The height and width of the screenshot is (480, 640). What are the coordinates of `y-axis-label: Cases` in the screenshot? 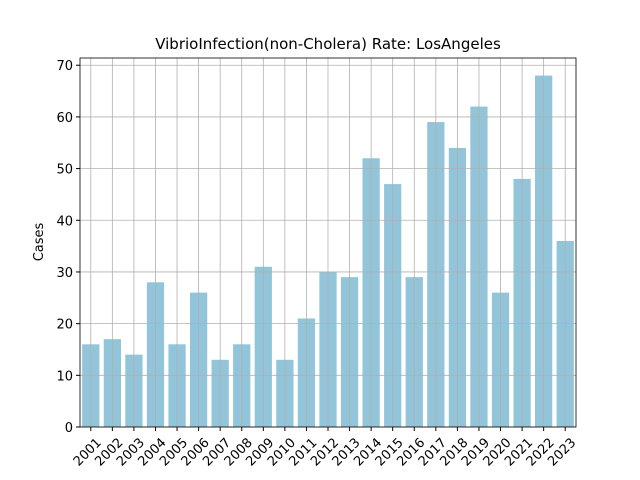 It's located at (39, 241).